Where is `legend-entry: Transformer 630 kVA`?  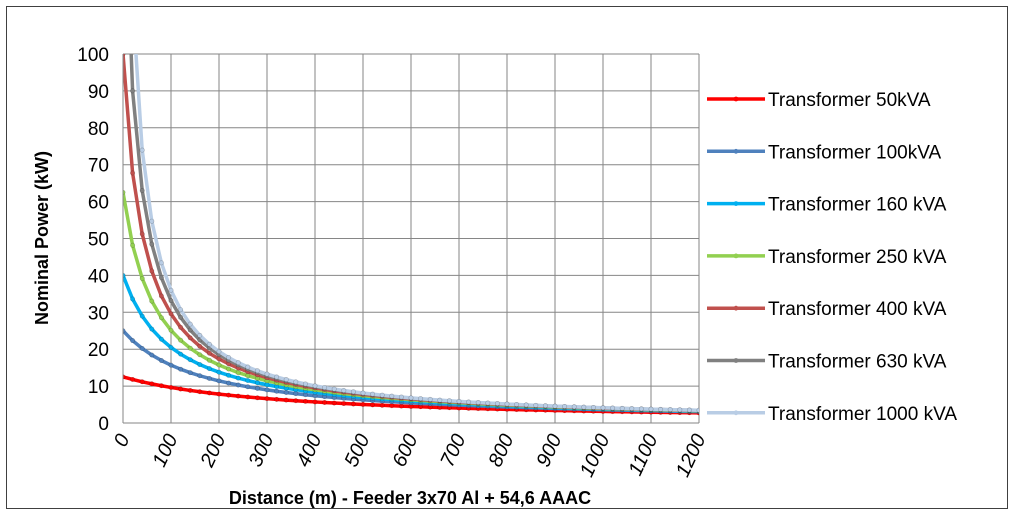
legend-entry: Transformer 630 kVA is located at coordinates (827, 362).